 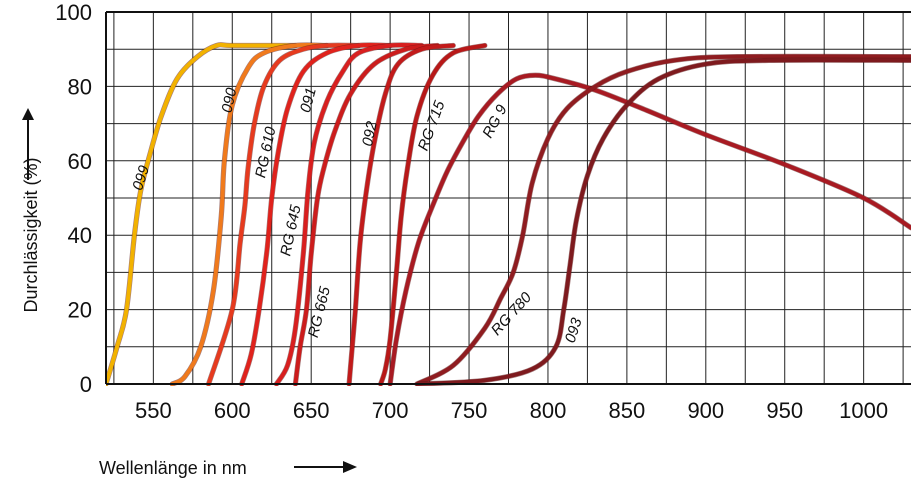 What do you see at coordinates (311, 410) in the screenshot?
I see `x-tick-label: 650` at bounding box center [311, 410].